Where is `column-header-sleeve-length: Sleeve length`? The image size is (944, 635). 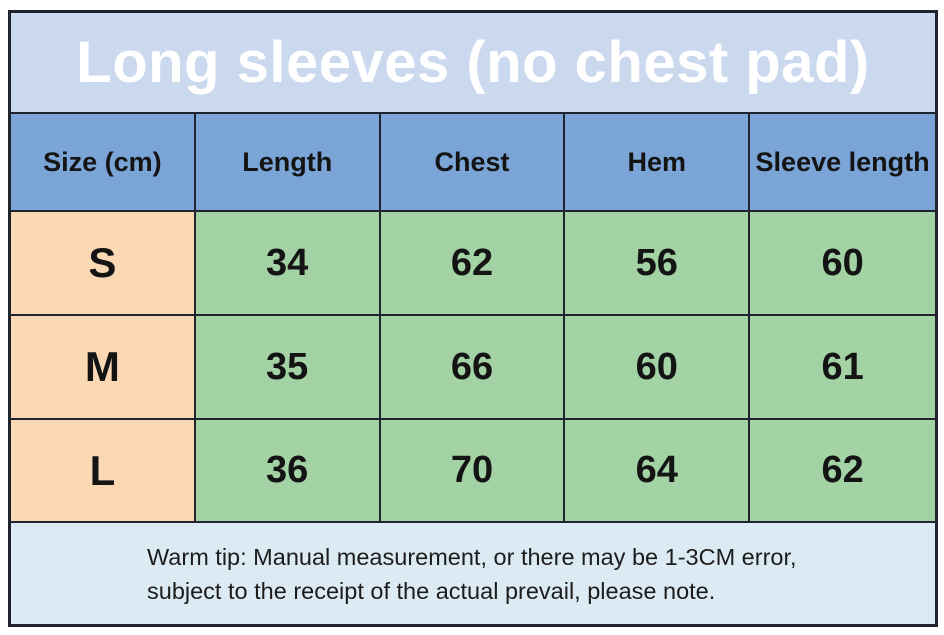
column-header-sleeve-length: Sleeve length is located at coordinates (842, 163).